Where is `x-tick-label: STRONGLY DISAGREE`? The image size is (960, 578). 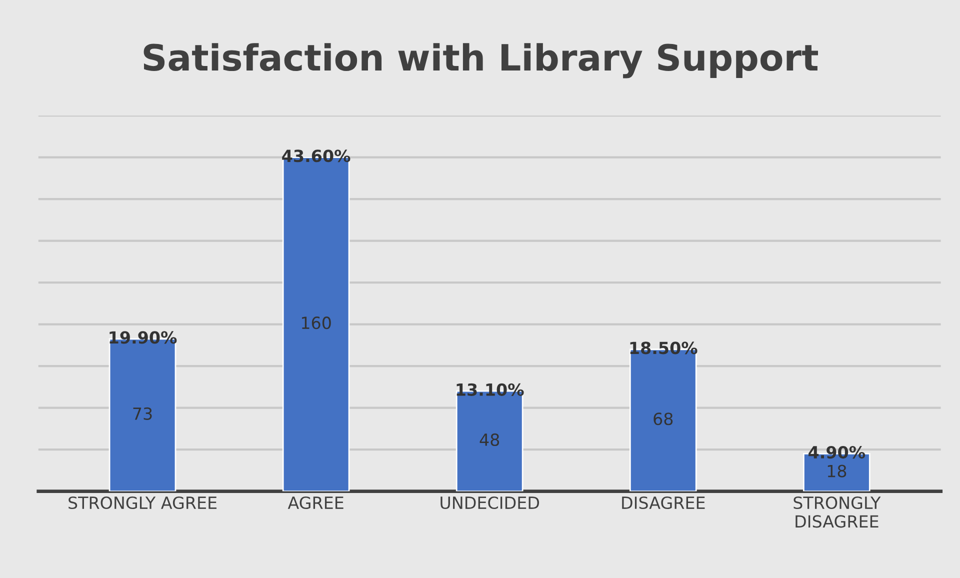 x-tick-label: STRONGLY DISAGREE is located at coordinates (837, 512).